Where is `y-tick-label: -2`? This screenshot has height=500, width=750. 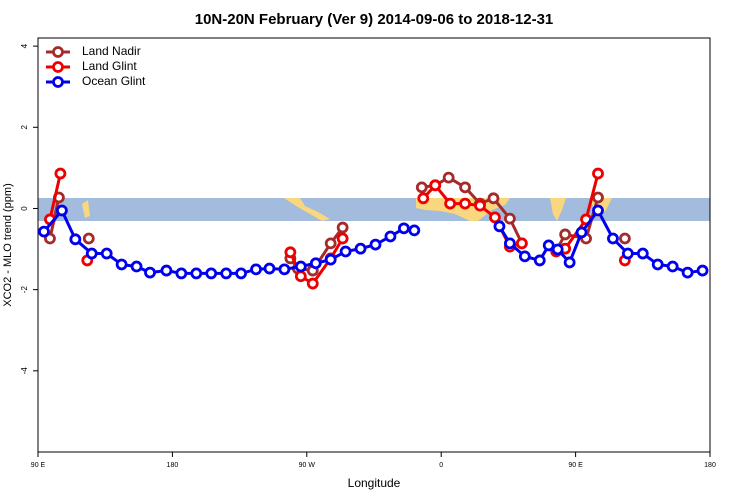 y-tick-label: -2 is located at coordinates (24, 290).